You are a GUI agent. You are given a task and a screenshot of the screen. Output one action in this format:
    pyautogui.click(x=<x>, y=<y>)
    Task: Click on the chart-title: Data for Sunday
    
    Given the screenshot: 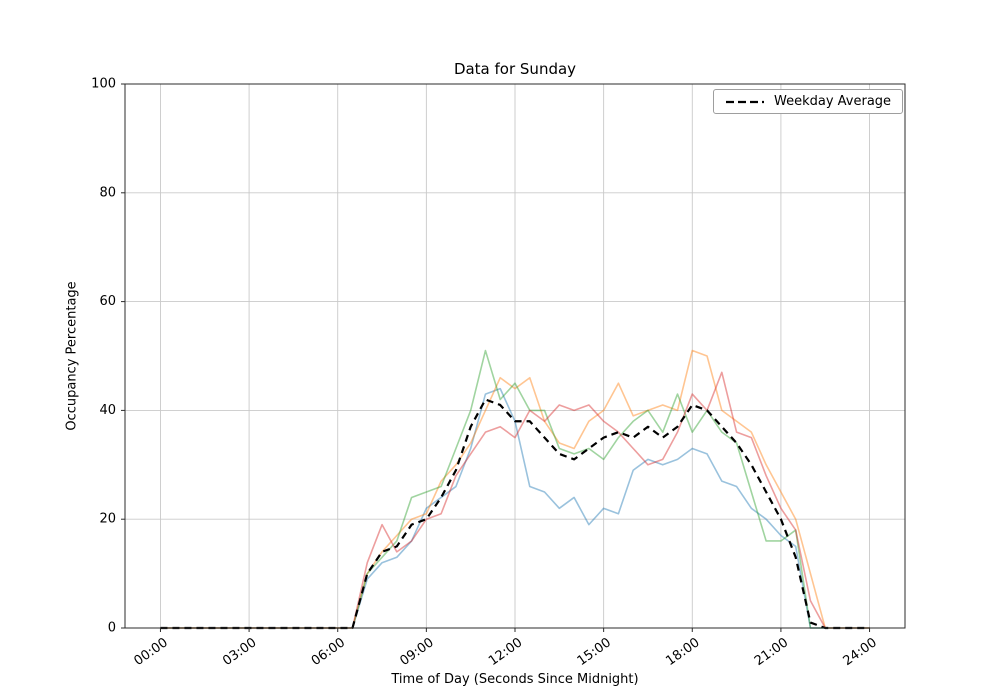 What is the action you would take?
    pyautogui.click(x=515, y=69)
    